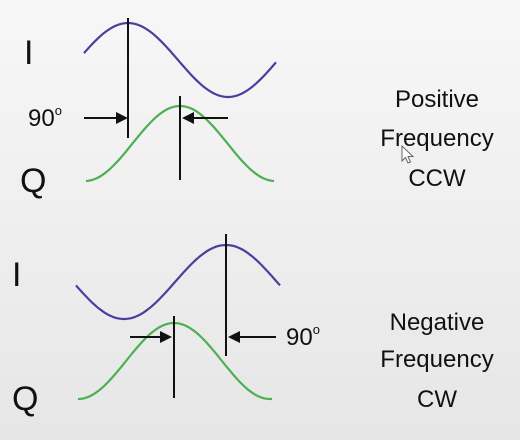 The image size is (520, 440). Describe the element at coordinates (45, 117) in the screenshot. I see `positive-phase-label: 90o` at that location.